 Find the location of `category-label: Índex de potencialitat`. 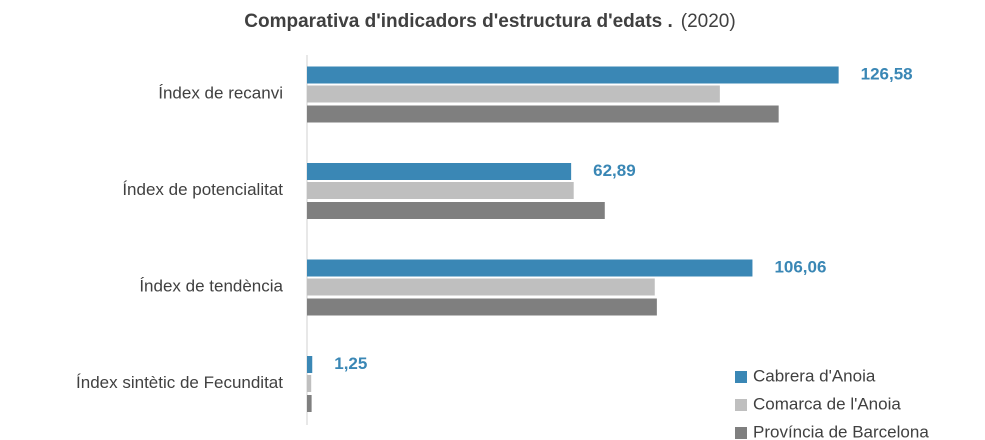

category-label: Índex de potencialitat is located at coordinates (202, 189).